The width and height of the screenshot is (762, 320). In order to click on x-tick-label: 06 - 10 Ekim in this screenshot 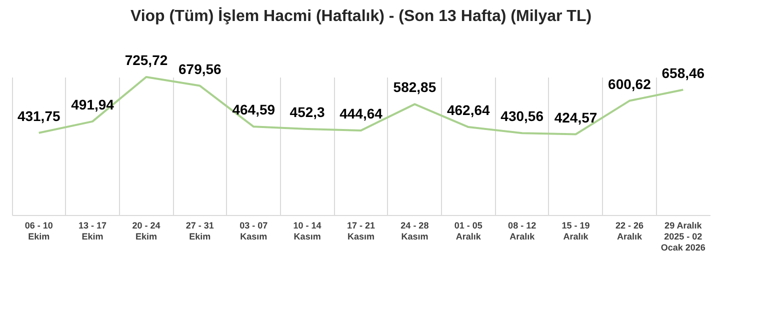, I will do `click(38, 231)`.